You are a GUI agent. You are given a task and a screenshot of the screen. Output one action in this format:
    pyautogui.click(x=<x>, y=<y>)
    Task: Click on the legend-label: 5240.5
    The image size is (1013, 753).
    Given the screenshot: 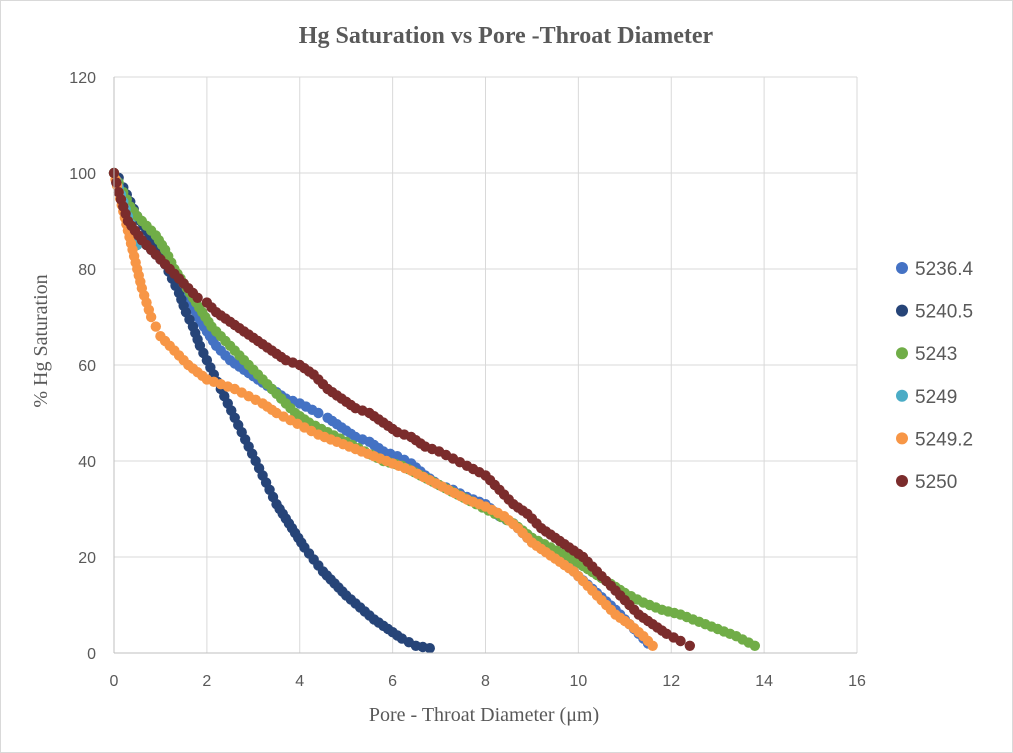 What is the action you would take?
    pyautogui.click(x=944, y=312)
    